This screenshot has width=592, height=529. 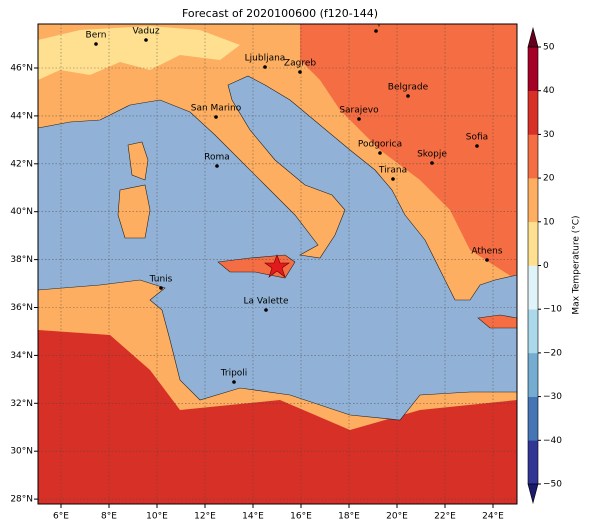 What do you see at coordinates (477, 138) in the screenshot?
I see `city-label: Sofia` at bounding box center [477, 138].